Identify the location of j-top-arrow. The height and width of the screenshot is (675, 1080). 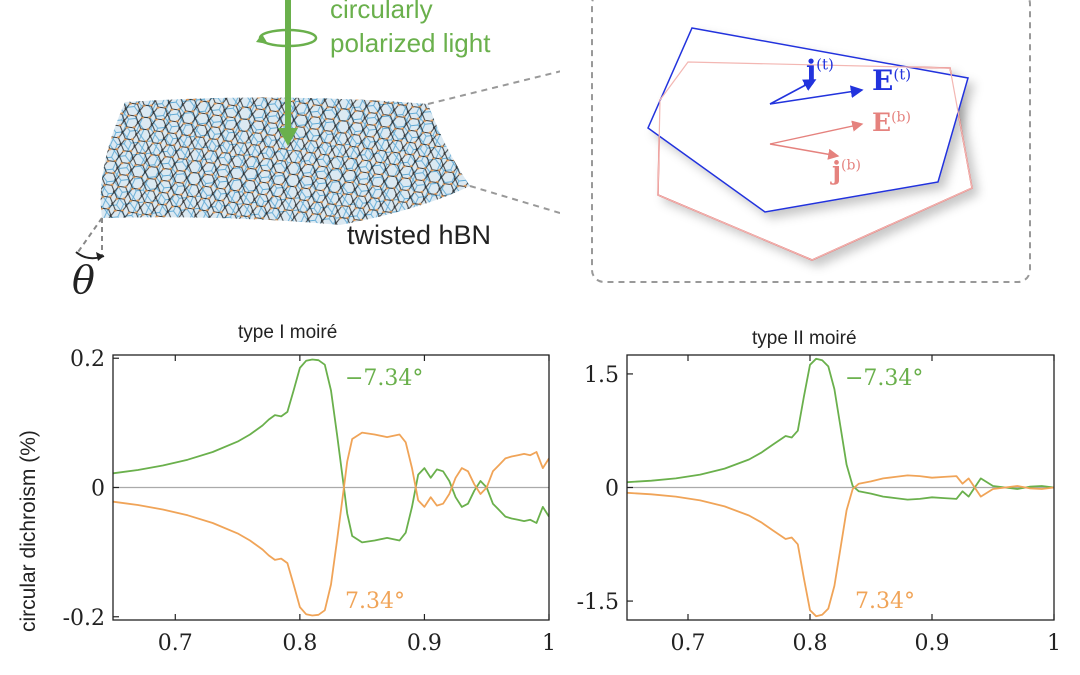
(793, 92).